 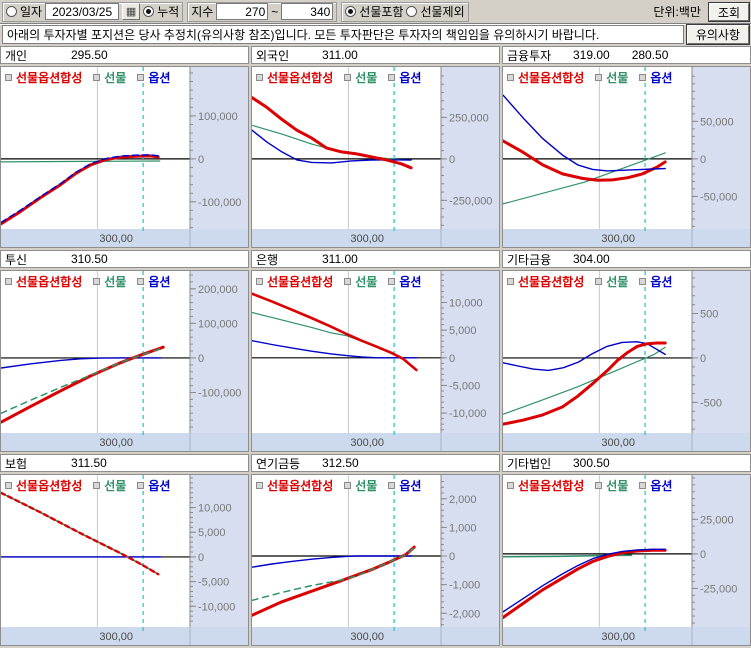 I want to click on caution-button: 유의사항, so click(x=718, y=34).